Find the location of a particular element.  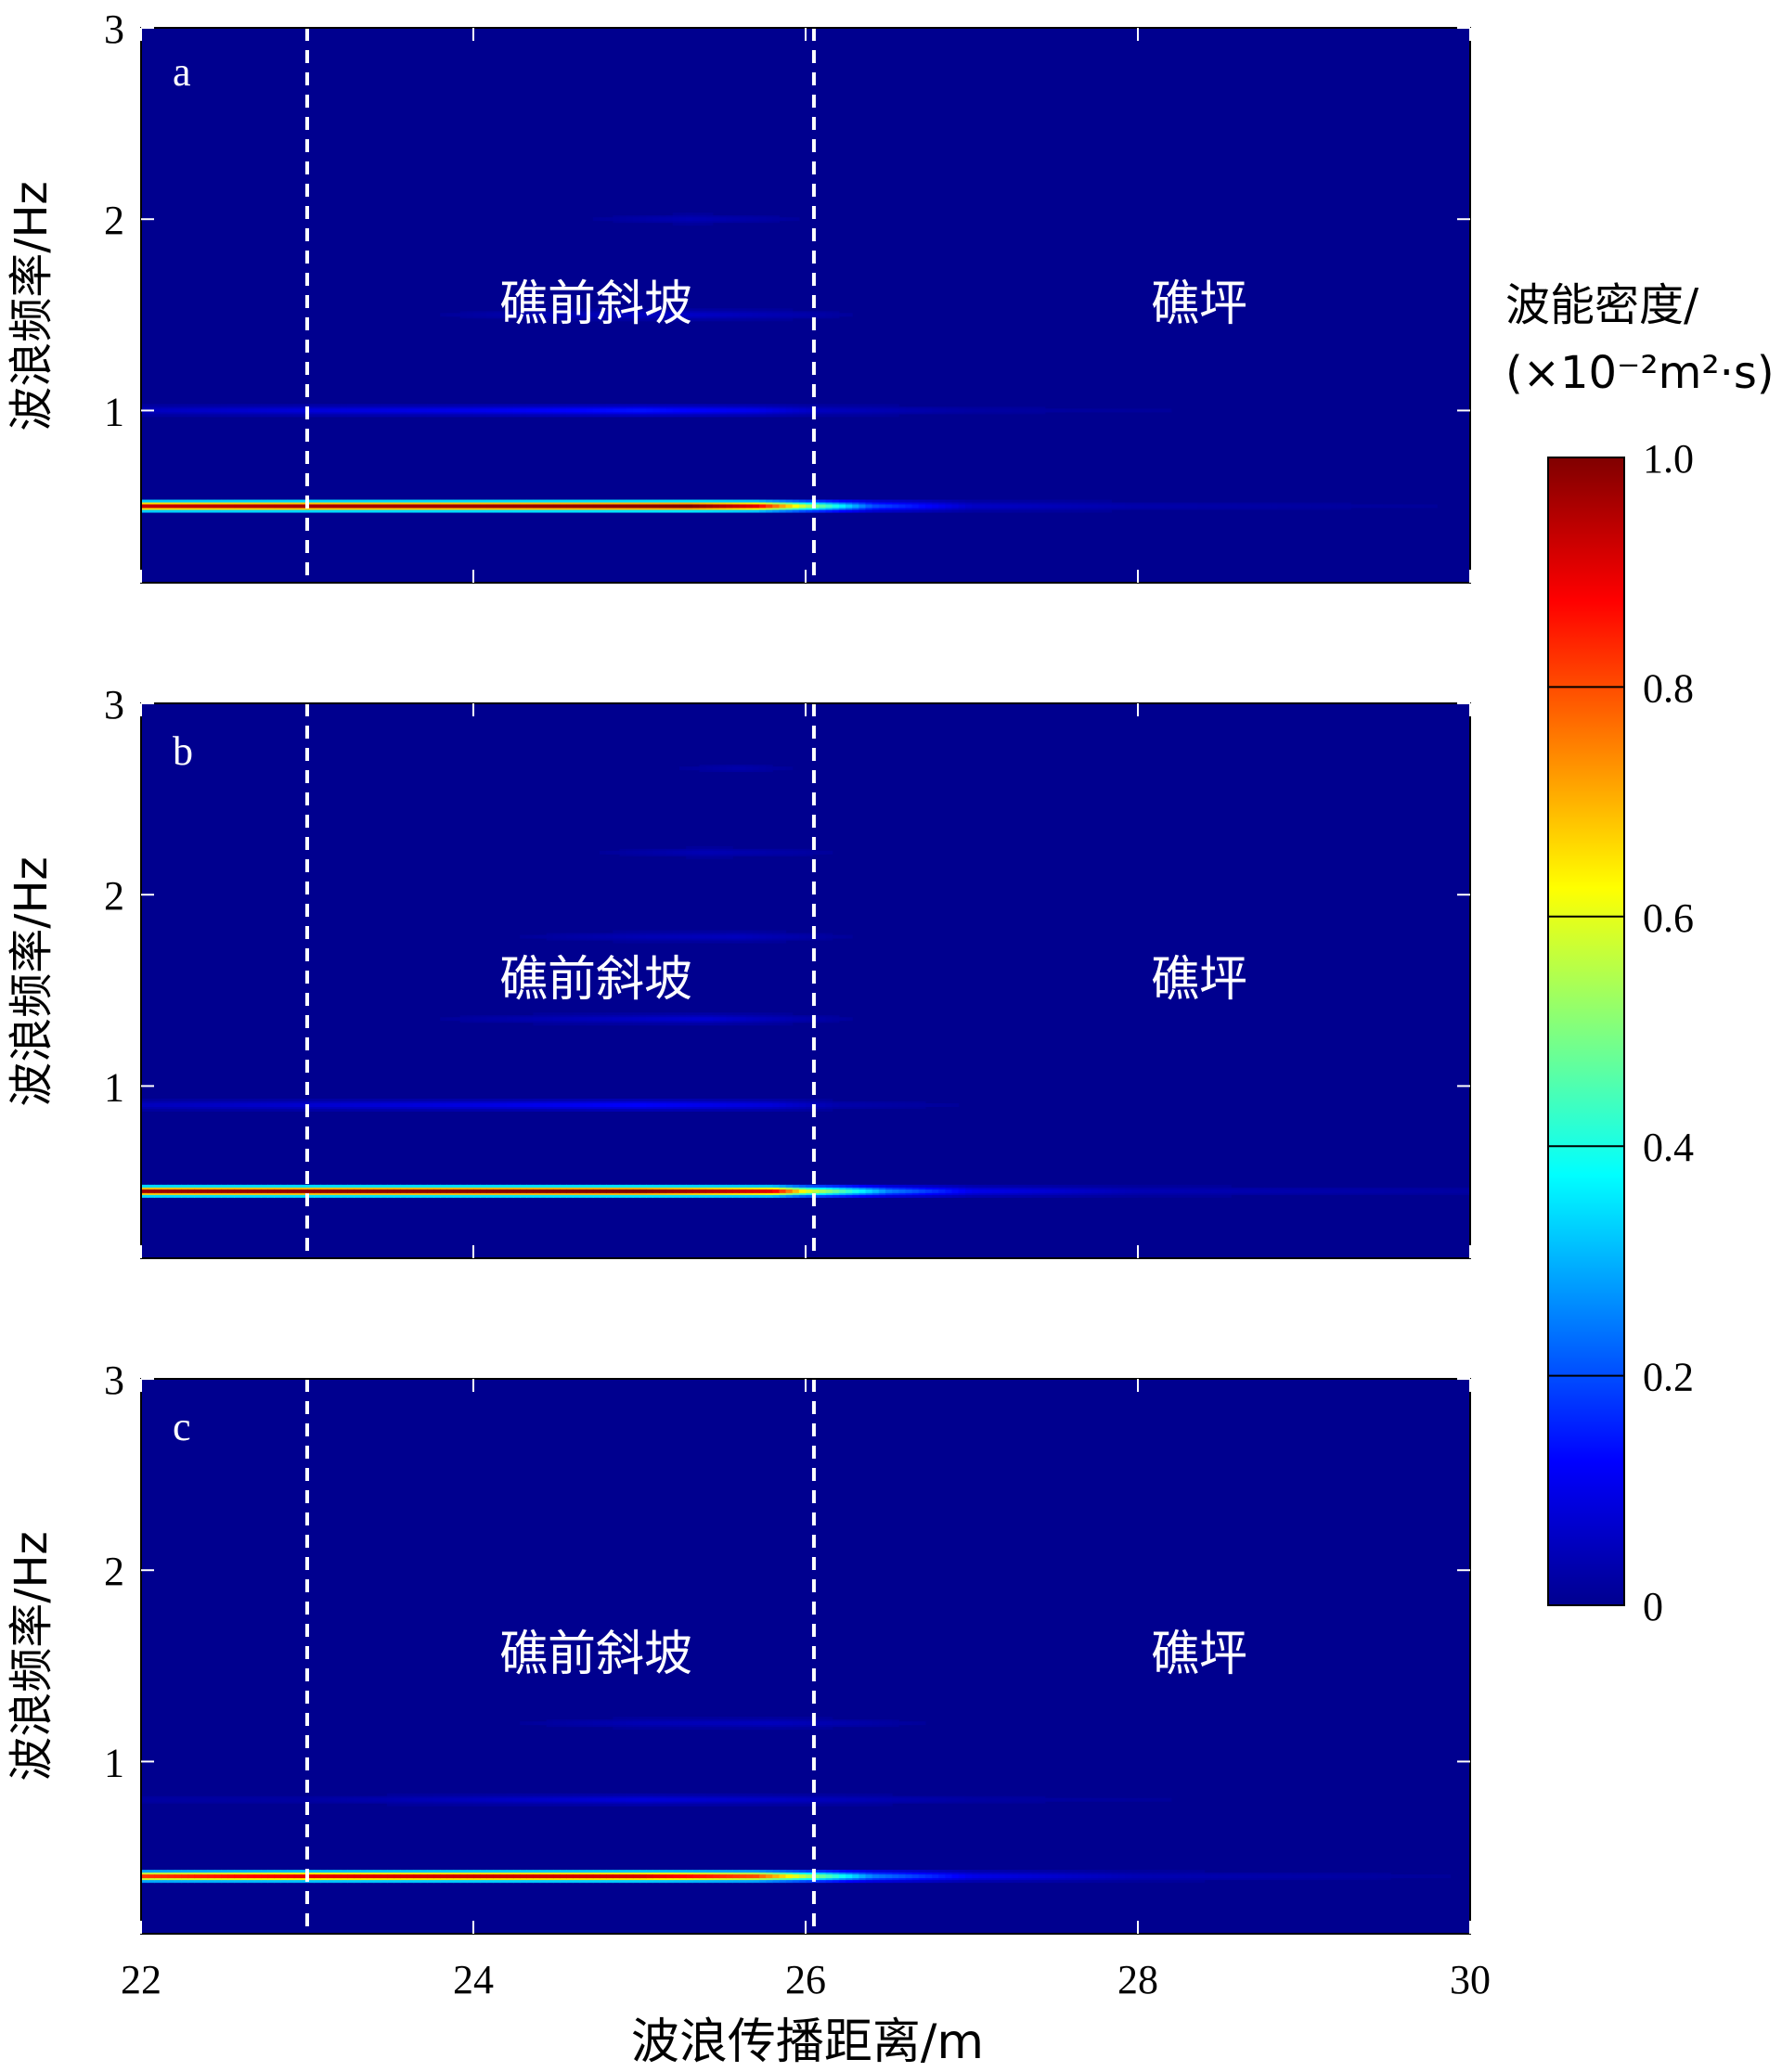

colorbar-tick-label: 1.0 is located at coordinates (1668, 459).